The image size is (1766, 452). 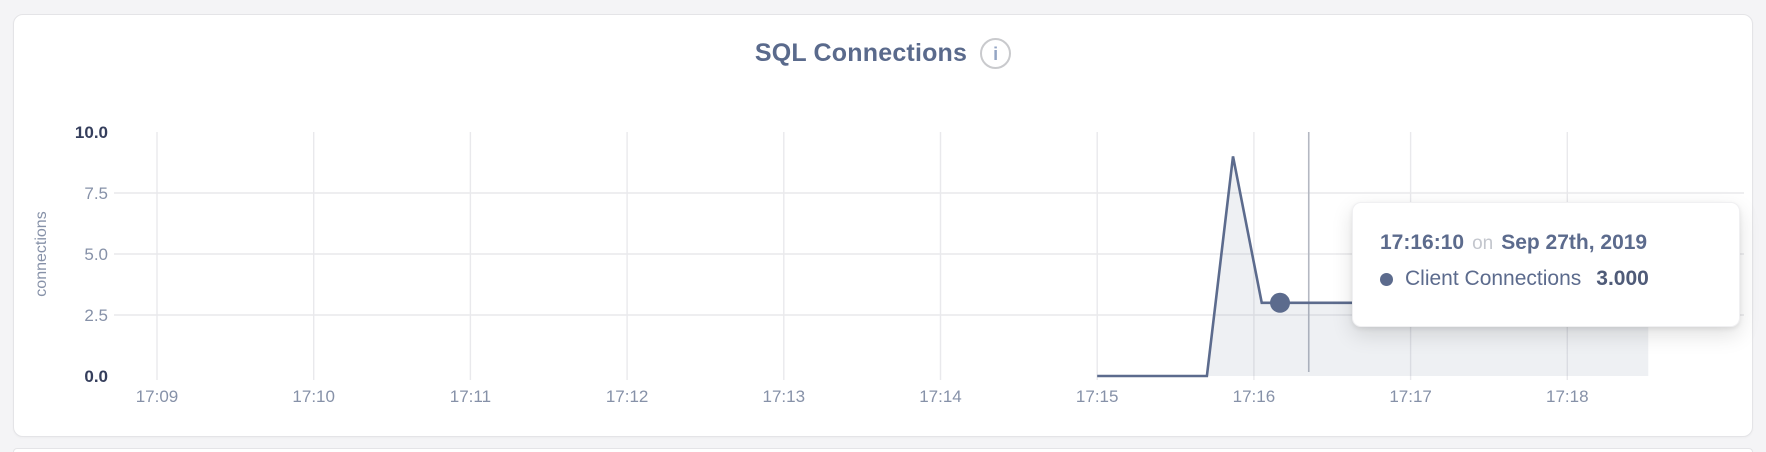 I want to click on tooltip-conjunction: on, so click(x=1483, y=243).